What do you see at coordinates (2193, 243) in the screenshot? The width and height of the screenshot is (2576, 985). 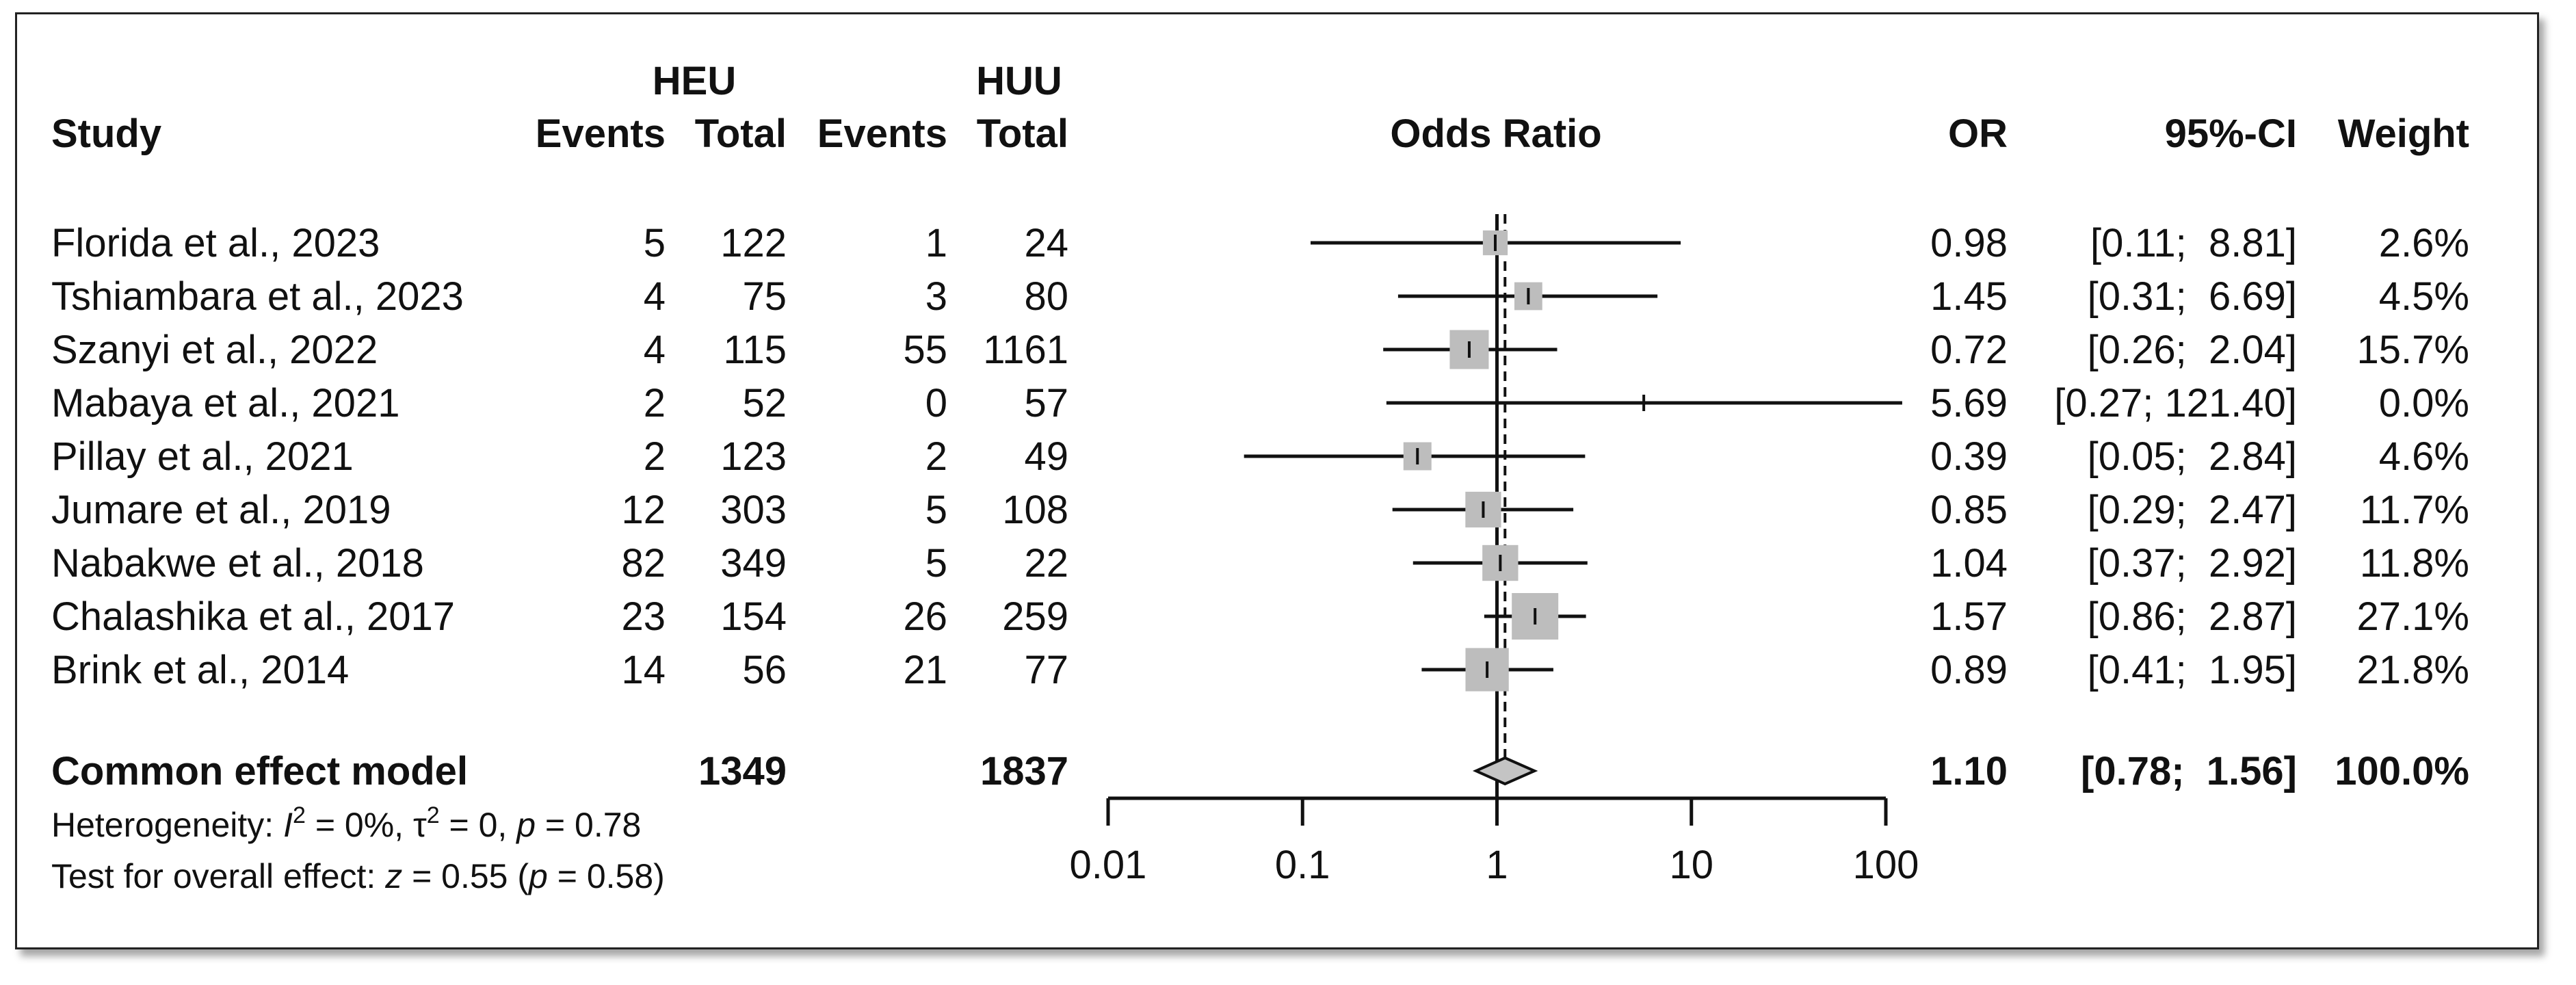 I see `ci-value: [0.11; 8.81]` at bounding box center [2193, 243].